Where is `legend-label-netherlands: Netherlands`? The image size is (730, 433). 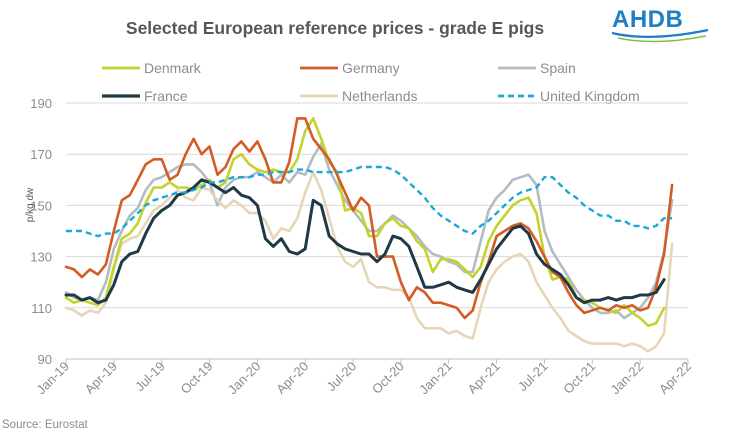 legend-label-netherlands: Netherlands is located at coordinates (380, 96).